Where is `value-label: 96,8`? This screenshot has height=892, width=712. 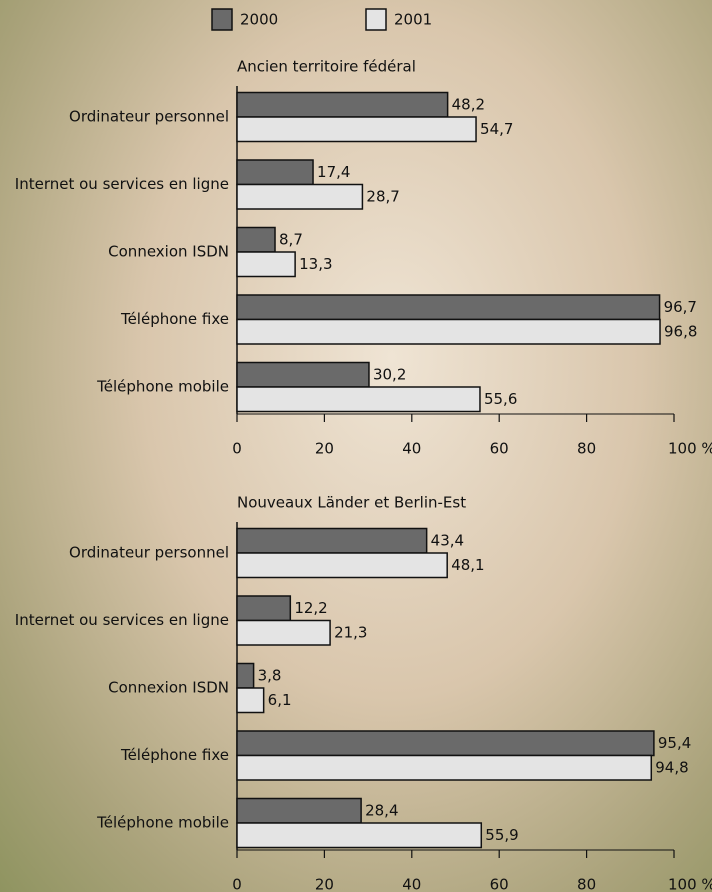 value-label: 96,8 is located at coordinates (680, 331).